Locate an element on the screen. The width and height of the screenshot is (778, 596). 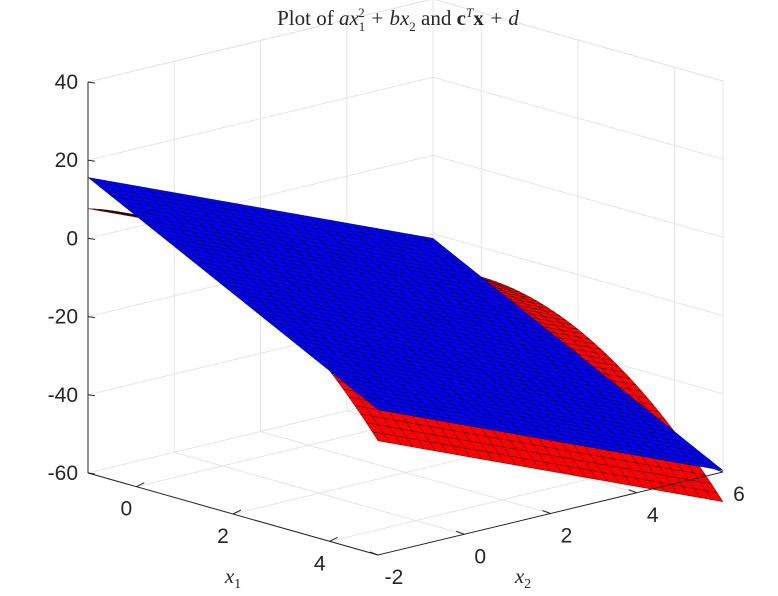
quadratic-surface-patch is located at coordinates (380, 437).